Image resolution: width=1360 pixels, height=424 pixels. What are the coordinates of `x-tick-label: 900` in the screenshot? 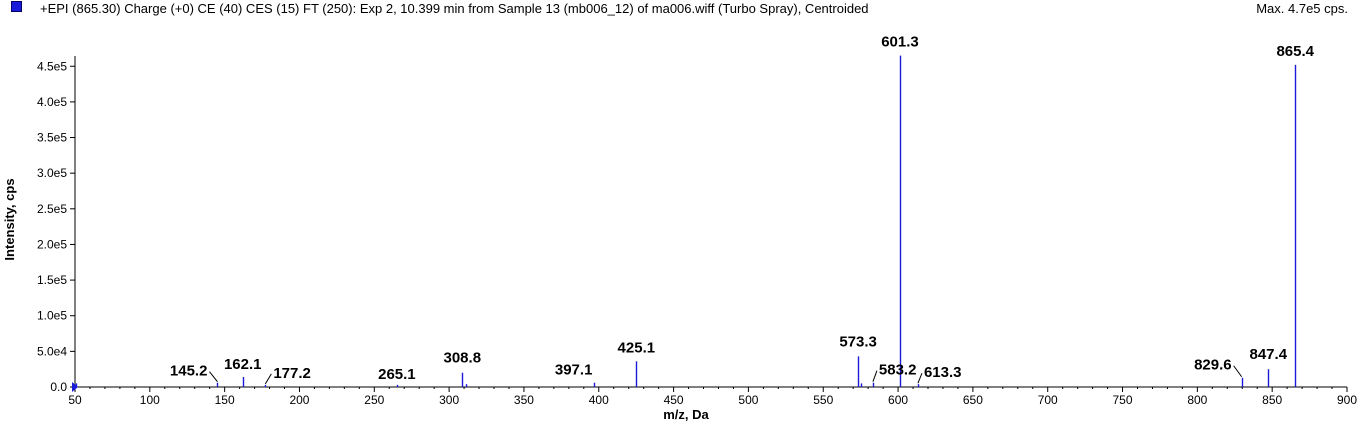 It's located at (1347, 400).